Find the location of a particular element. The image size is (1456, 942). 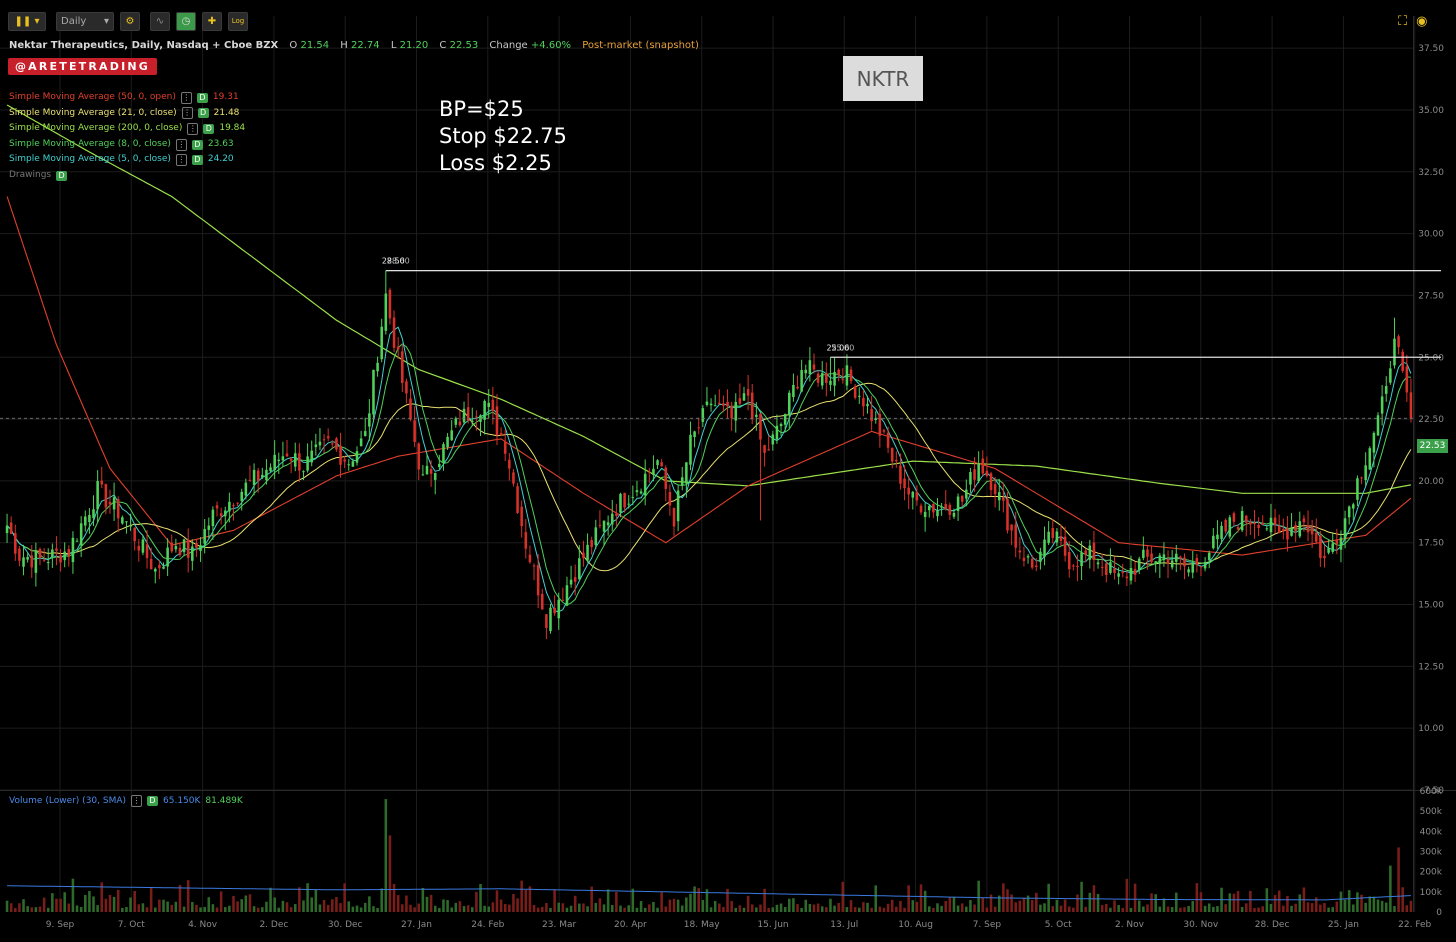

compare-button: ∿ is located at coordinates (160, 21).